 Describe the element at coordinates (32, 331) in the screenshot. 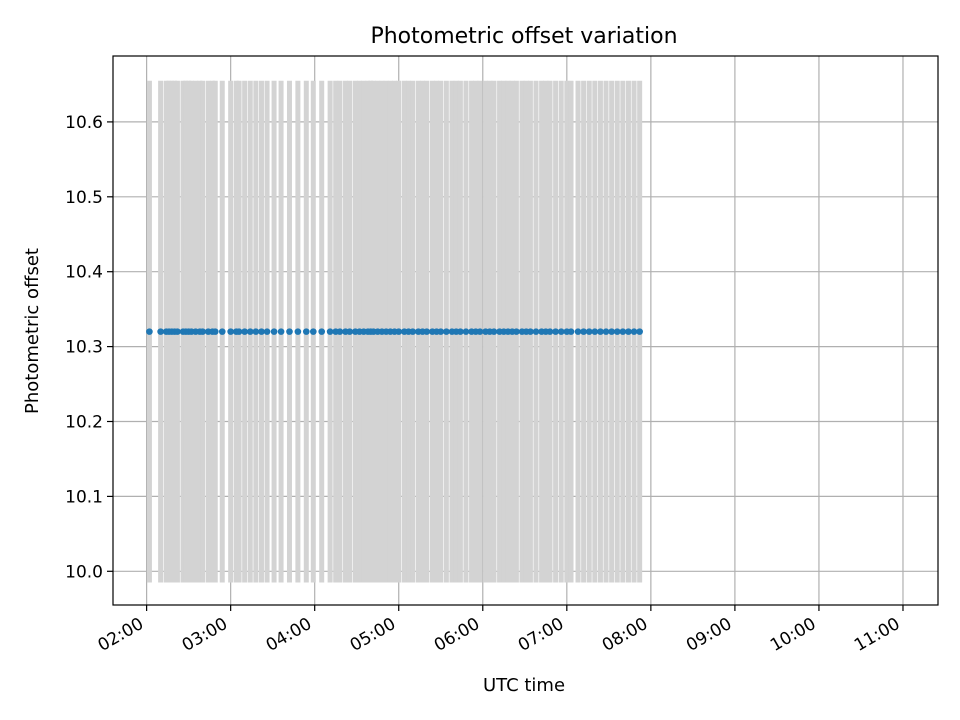

I see `y-axis-label: Photometric offset` at that location.